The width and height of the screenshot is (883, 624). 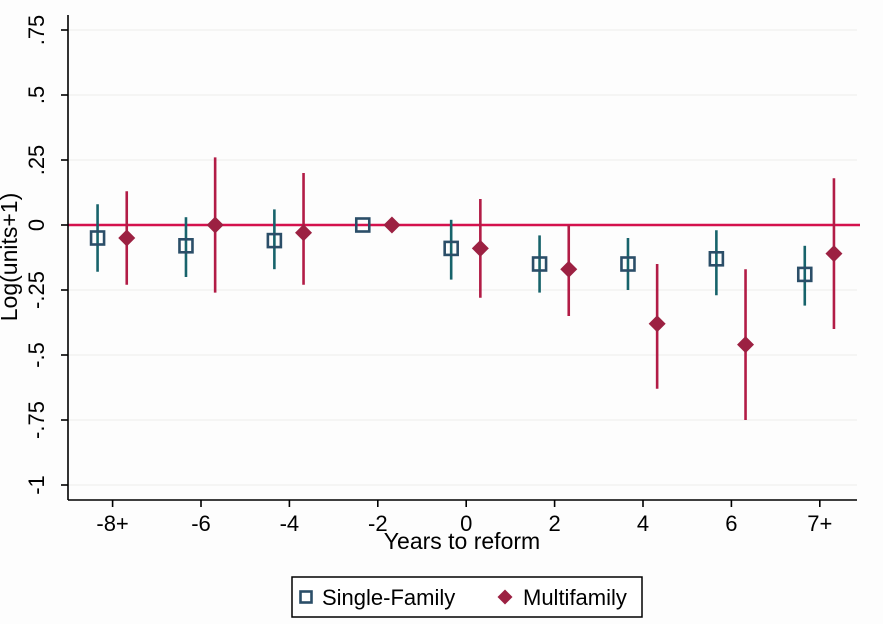 I want to click on y-tick-label: -.75, so click(x=36, y=420).